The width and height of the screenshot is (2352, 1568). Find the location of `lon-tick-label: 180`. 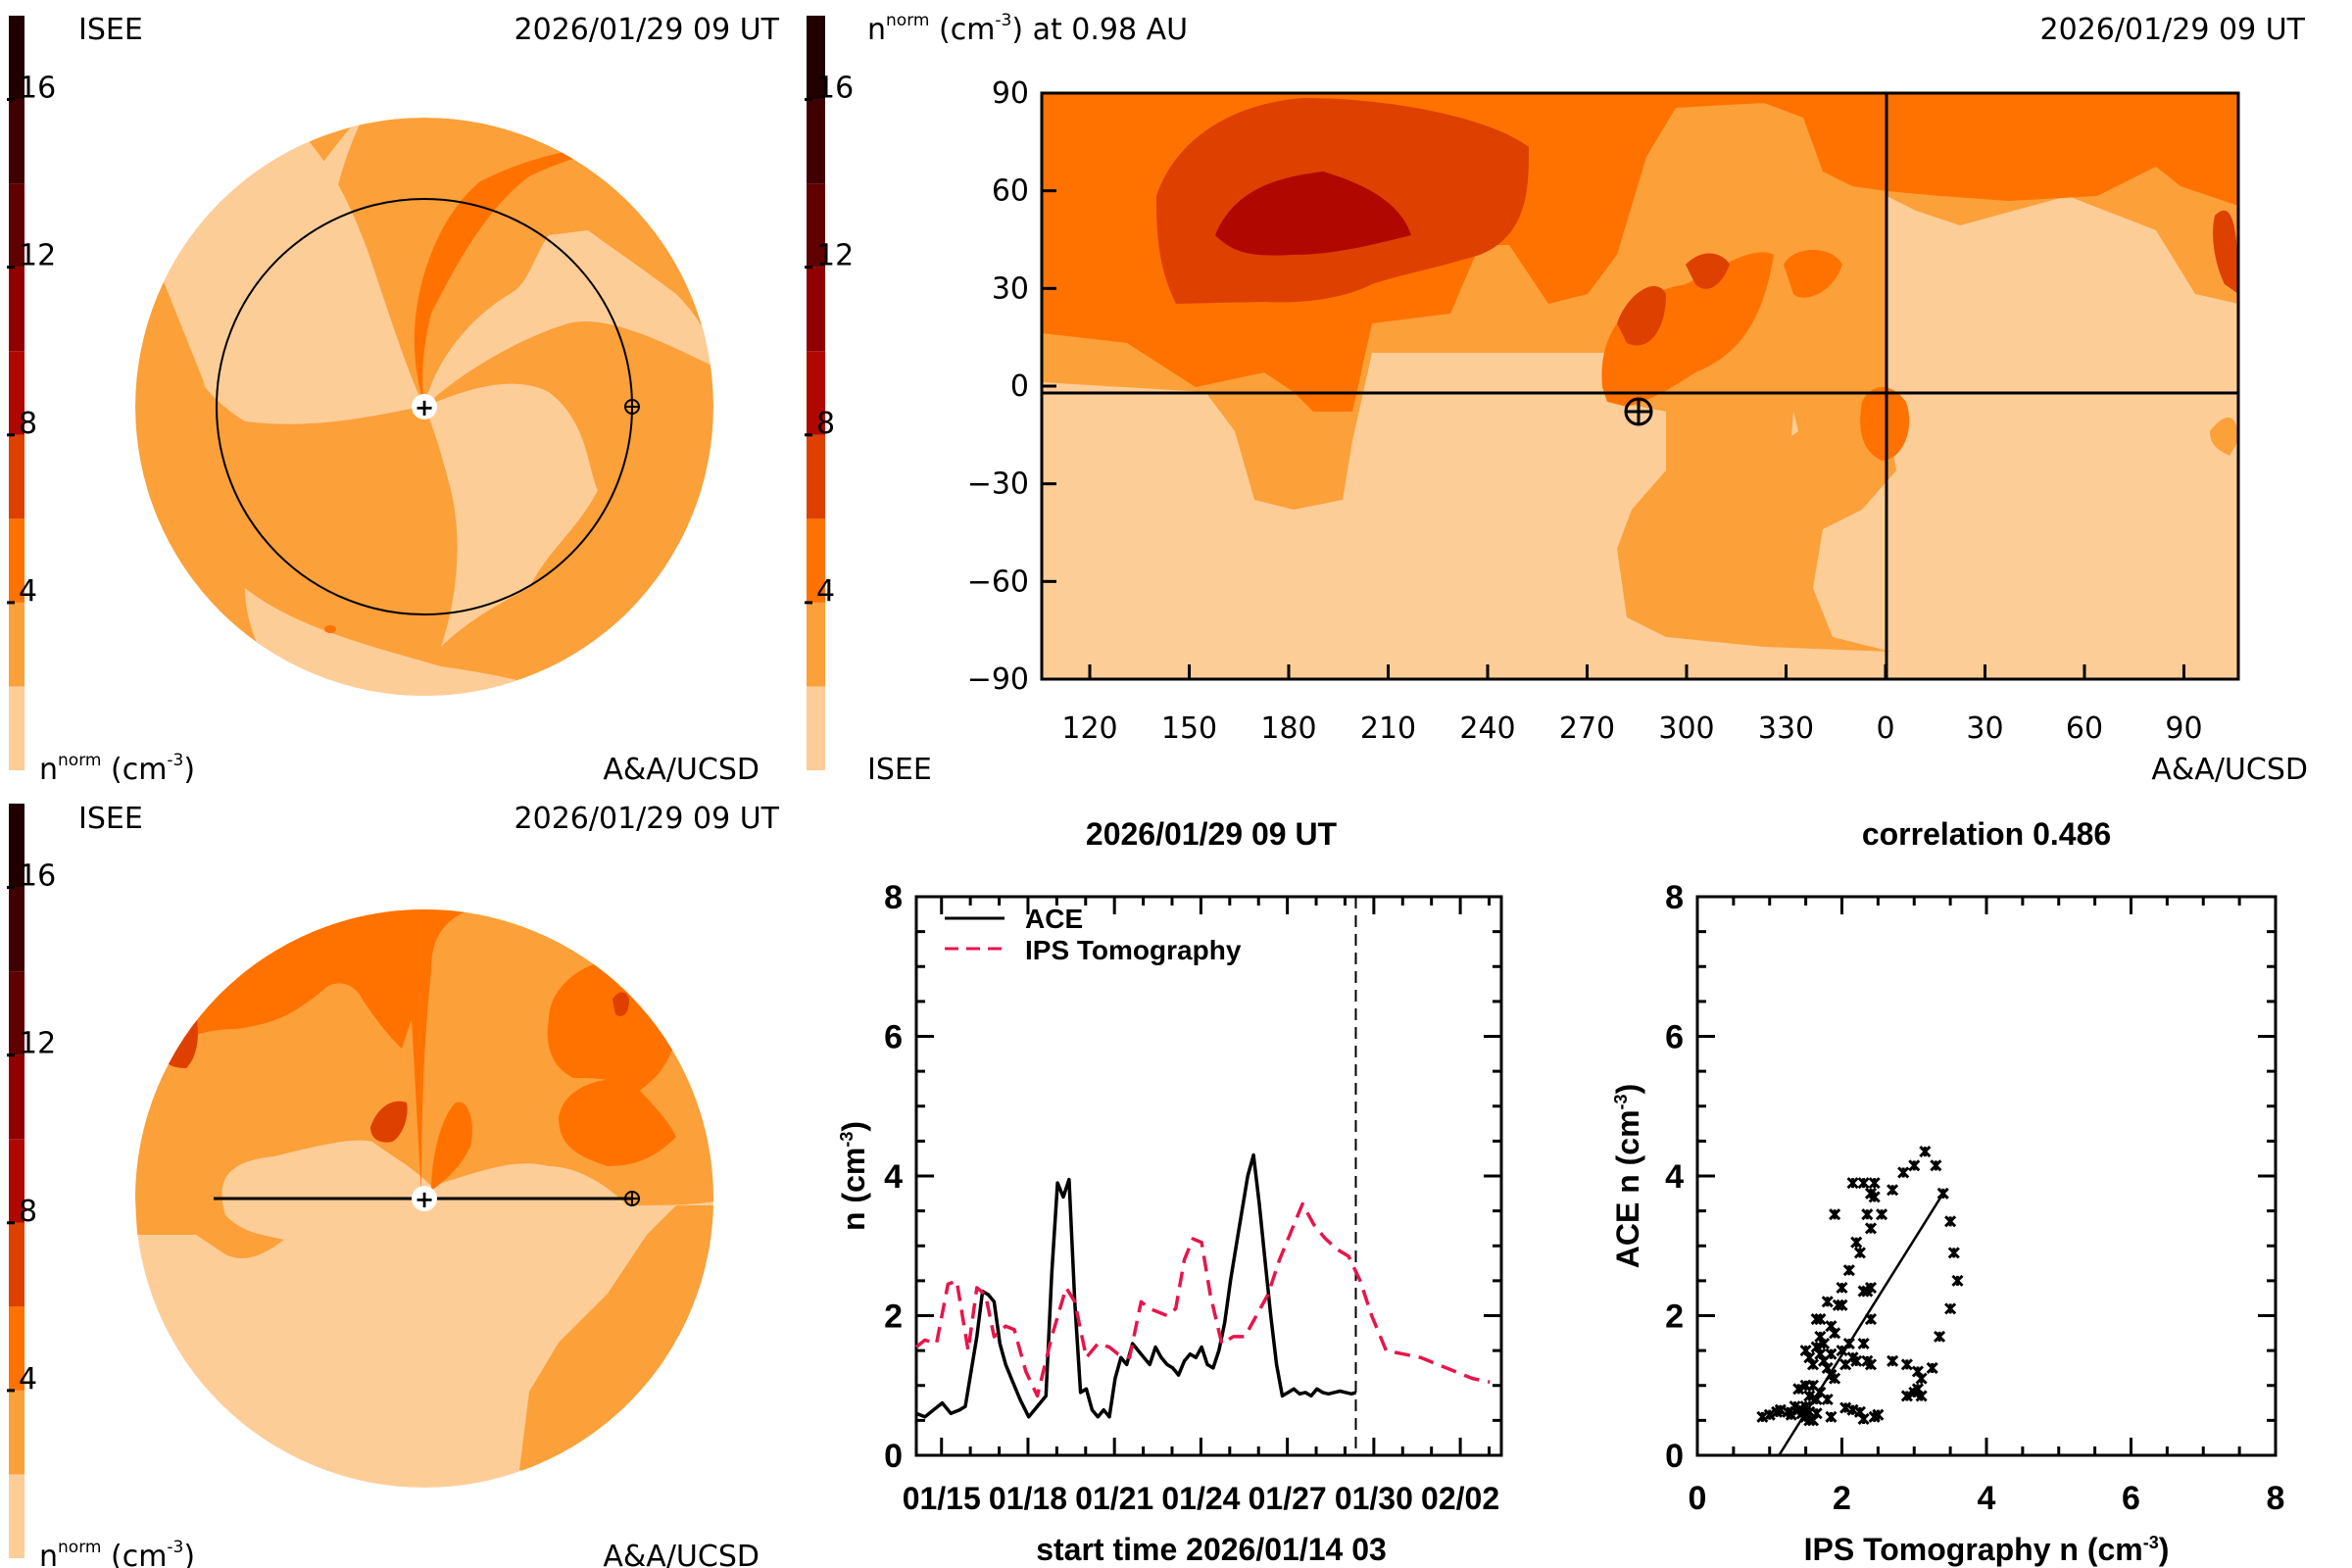

lon-tick-label: 180 is located at coordinates (1288, 728).